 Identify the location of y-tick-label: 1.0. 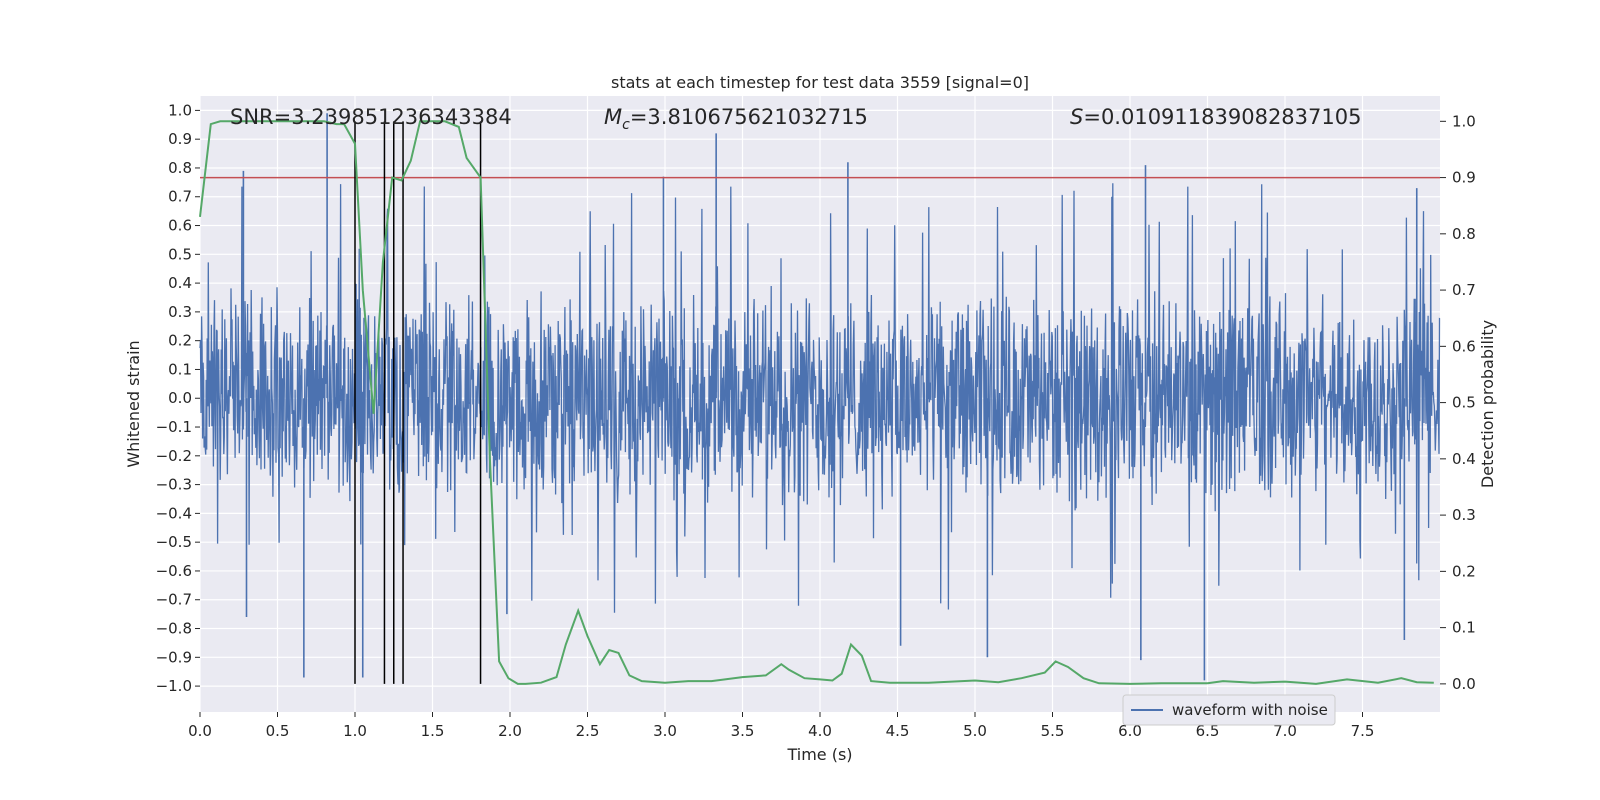
(180, 110).